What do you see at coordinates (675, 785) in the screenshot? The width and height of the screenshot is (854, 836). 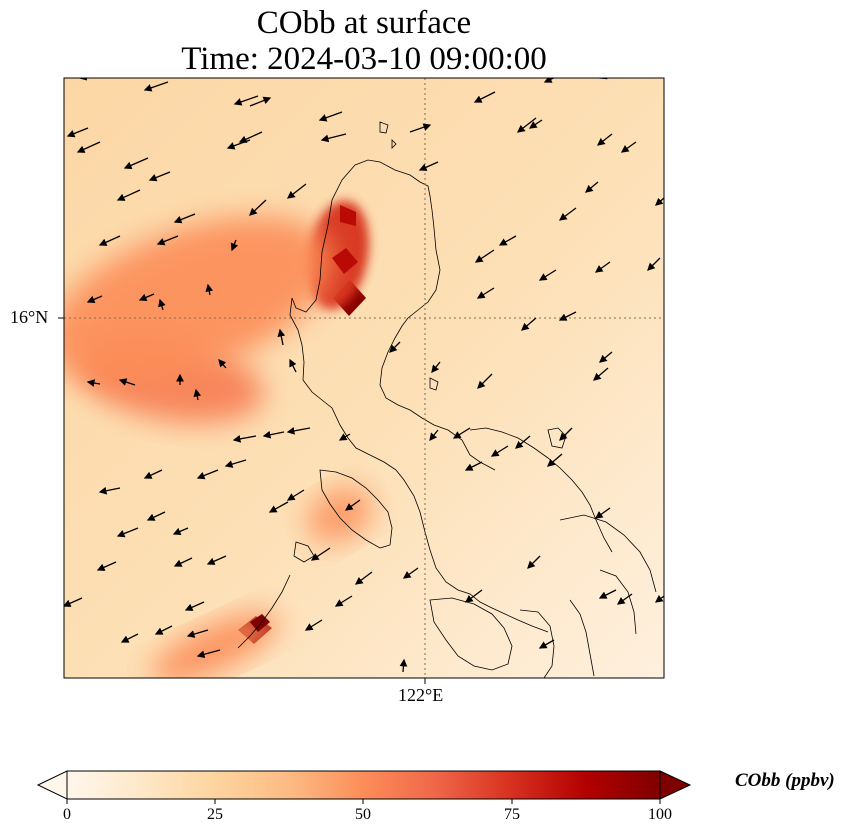 I see `colorbar-extend-max` at bounding box center [675, 785].